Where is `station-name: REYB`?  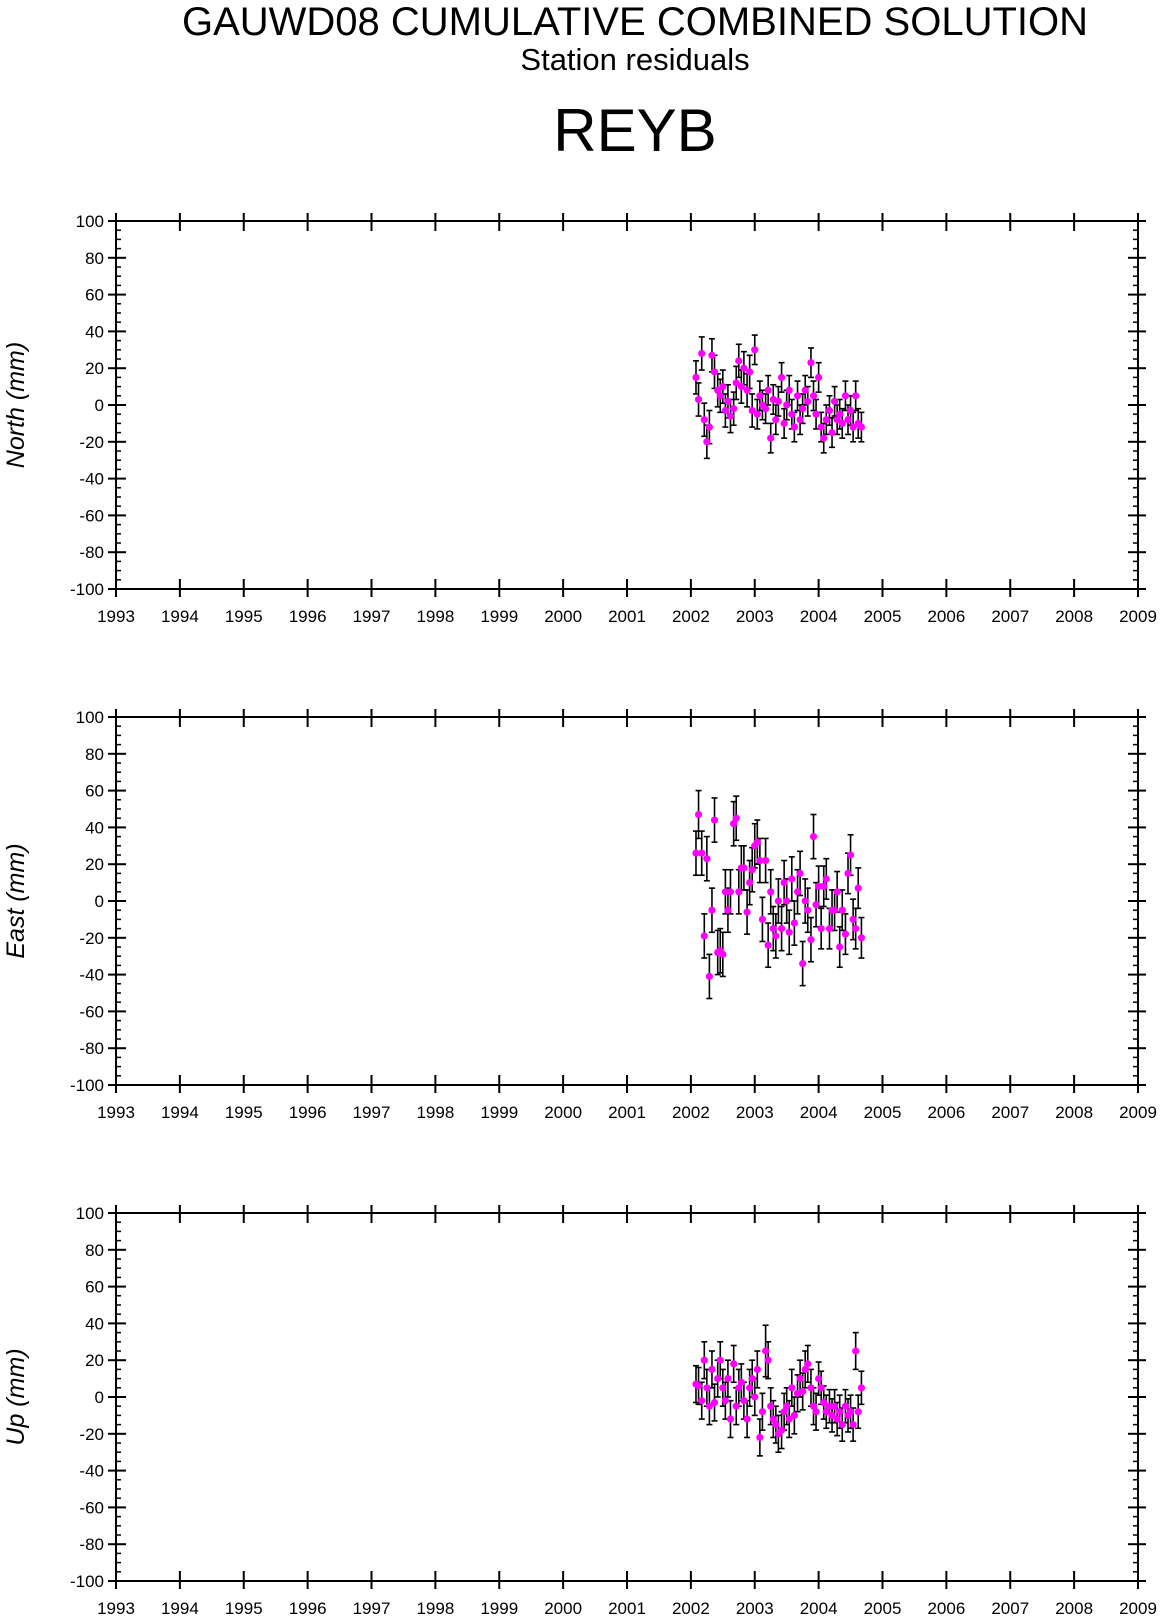
station-name: REYB is located at coordinates (635, 130).